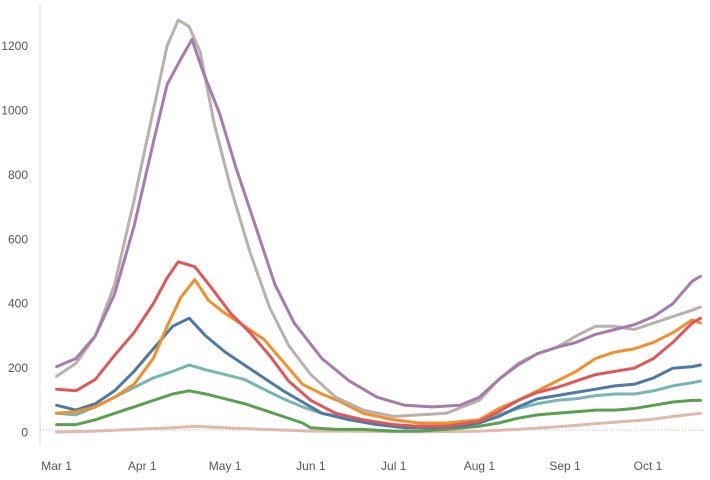 The height and width of the screenshot is (480, 710). Describe the element at coordinates (480, 466) in the screenshot. I see `x-tick-label: Aug 1` at that location.